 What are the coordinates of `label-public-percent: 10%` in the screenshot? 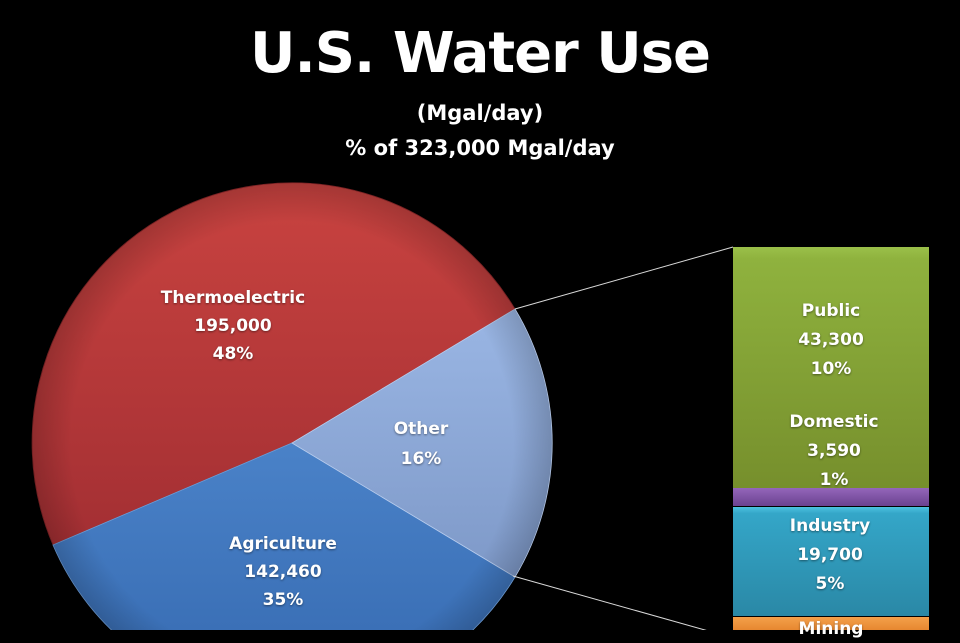 It's located at (831, 369).